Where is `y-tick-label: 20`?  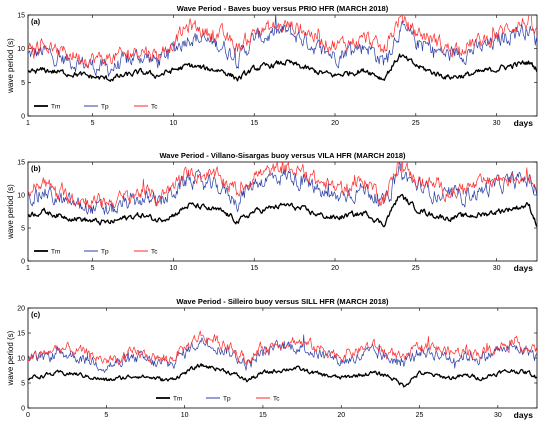
y-tick-label: 20 is located at coordinates (21, 309).